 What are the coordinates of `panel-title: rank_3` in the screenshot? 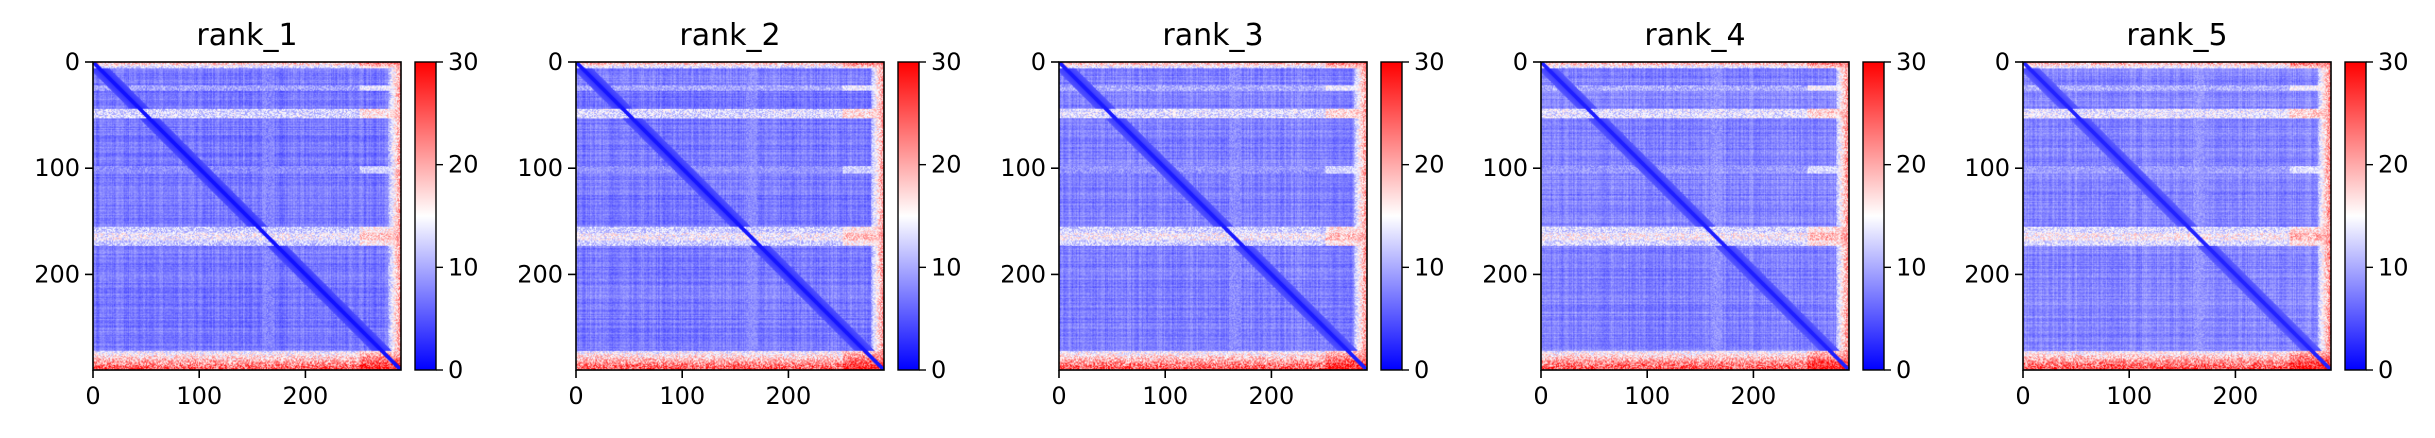 It's located at (1212, 35).